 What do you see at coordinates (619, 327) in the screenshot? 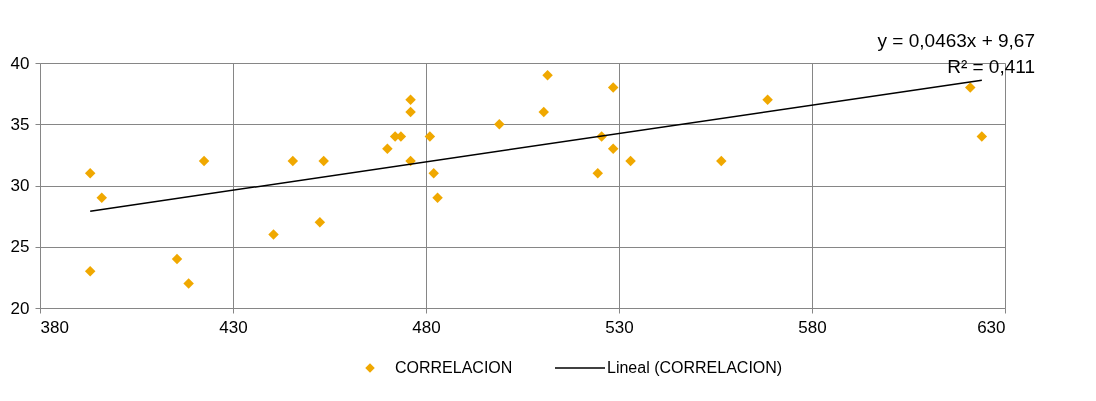
I see `x-tick-label: 530` at bounding box center [619, 327].